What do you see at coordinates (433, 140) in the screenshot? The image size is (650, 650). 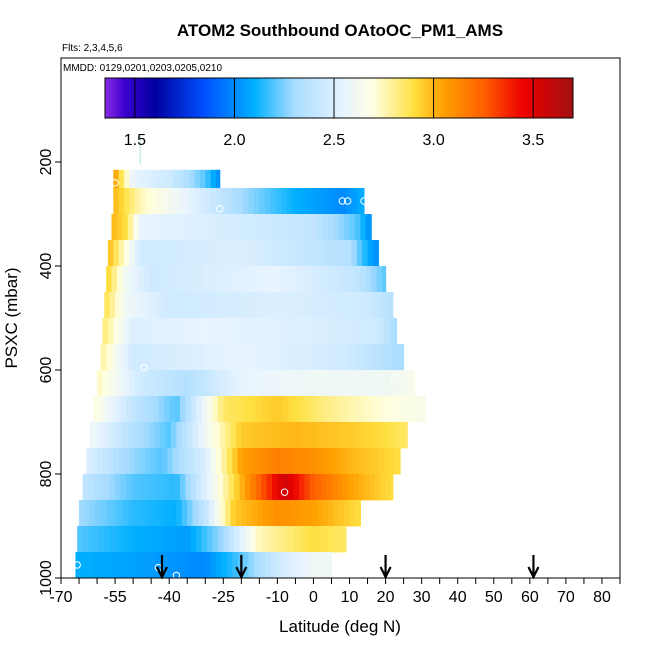 I see `colorbar-tick-label: 3.0` at bounding box center [433, 140].